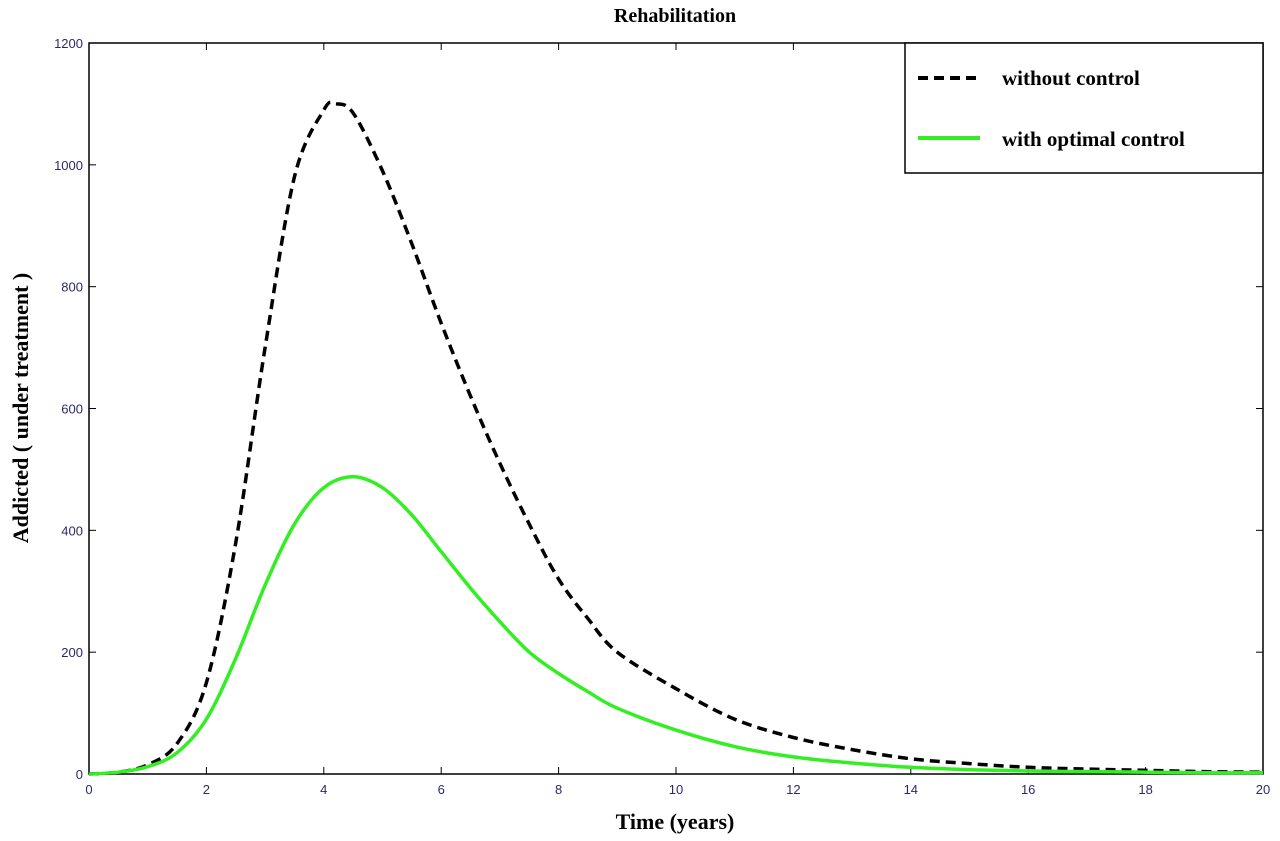 The image size is (1280, 841). What do you see at coordinates (72, 409) in the screenshot?
I see `y-tick-label: 600` at bounding box center [72, 409].